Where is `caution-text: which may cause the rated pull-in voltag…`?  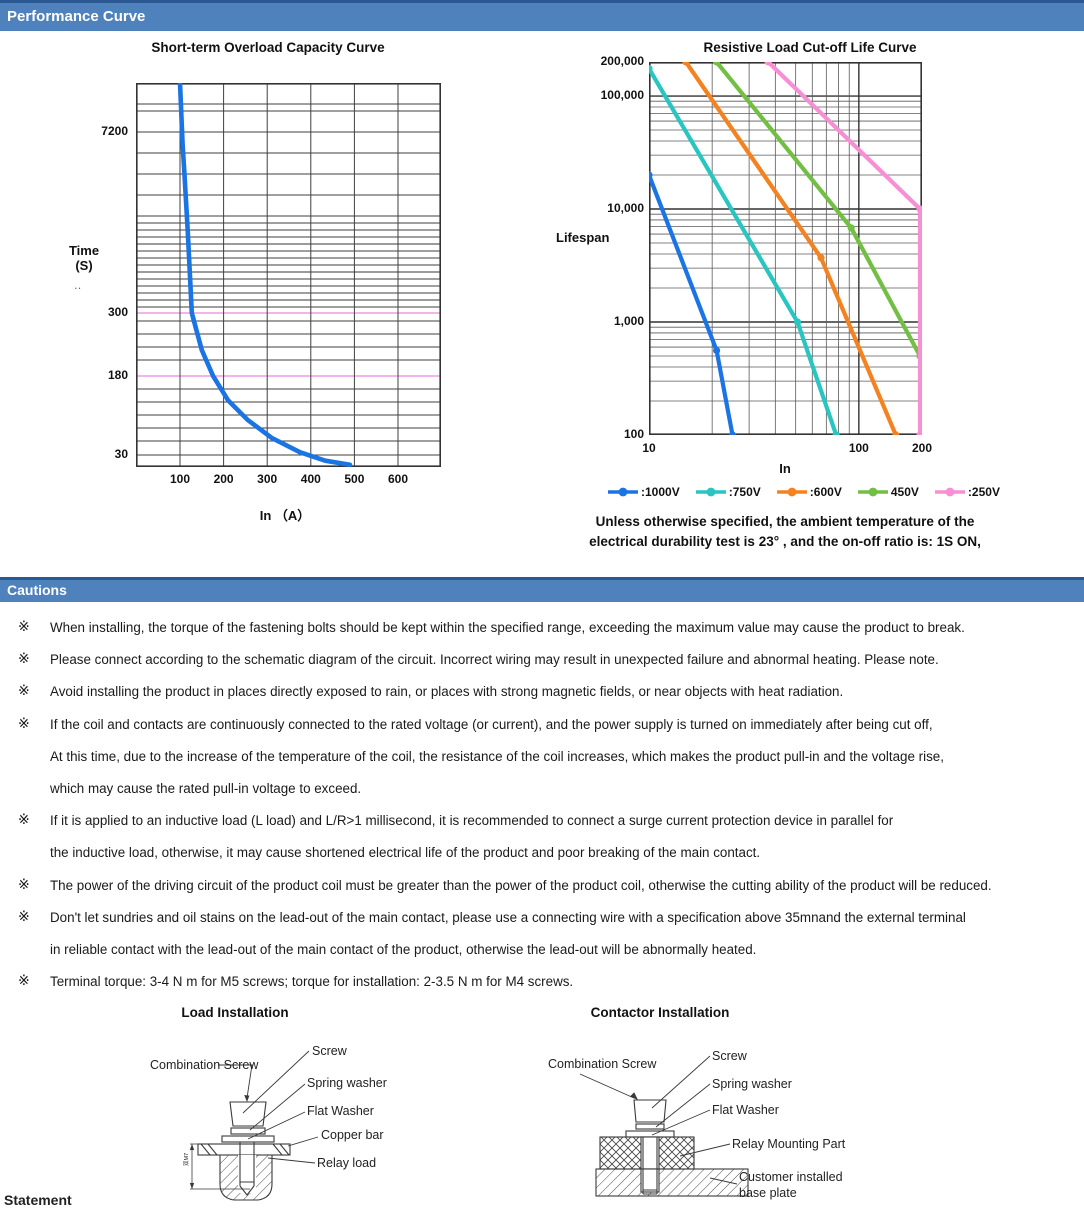 caution-text: which may cause the rated pull-in voltag… is located at coordinates (206, 788).